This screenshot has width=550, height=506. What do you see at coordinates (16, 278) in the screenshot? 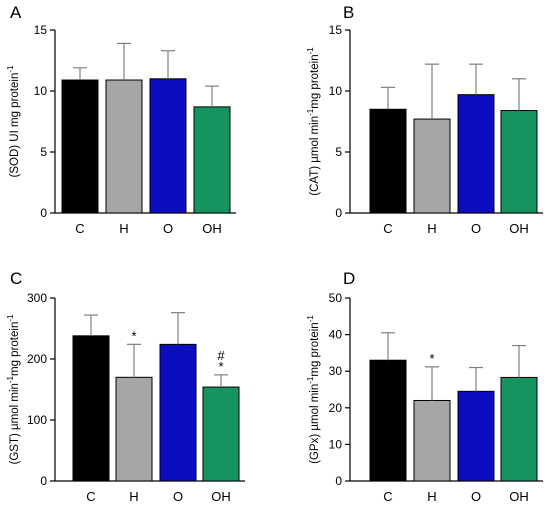
I see `panel-label: C` at bounding box center [16, 278].